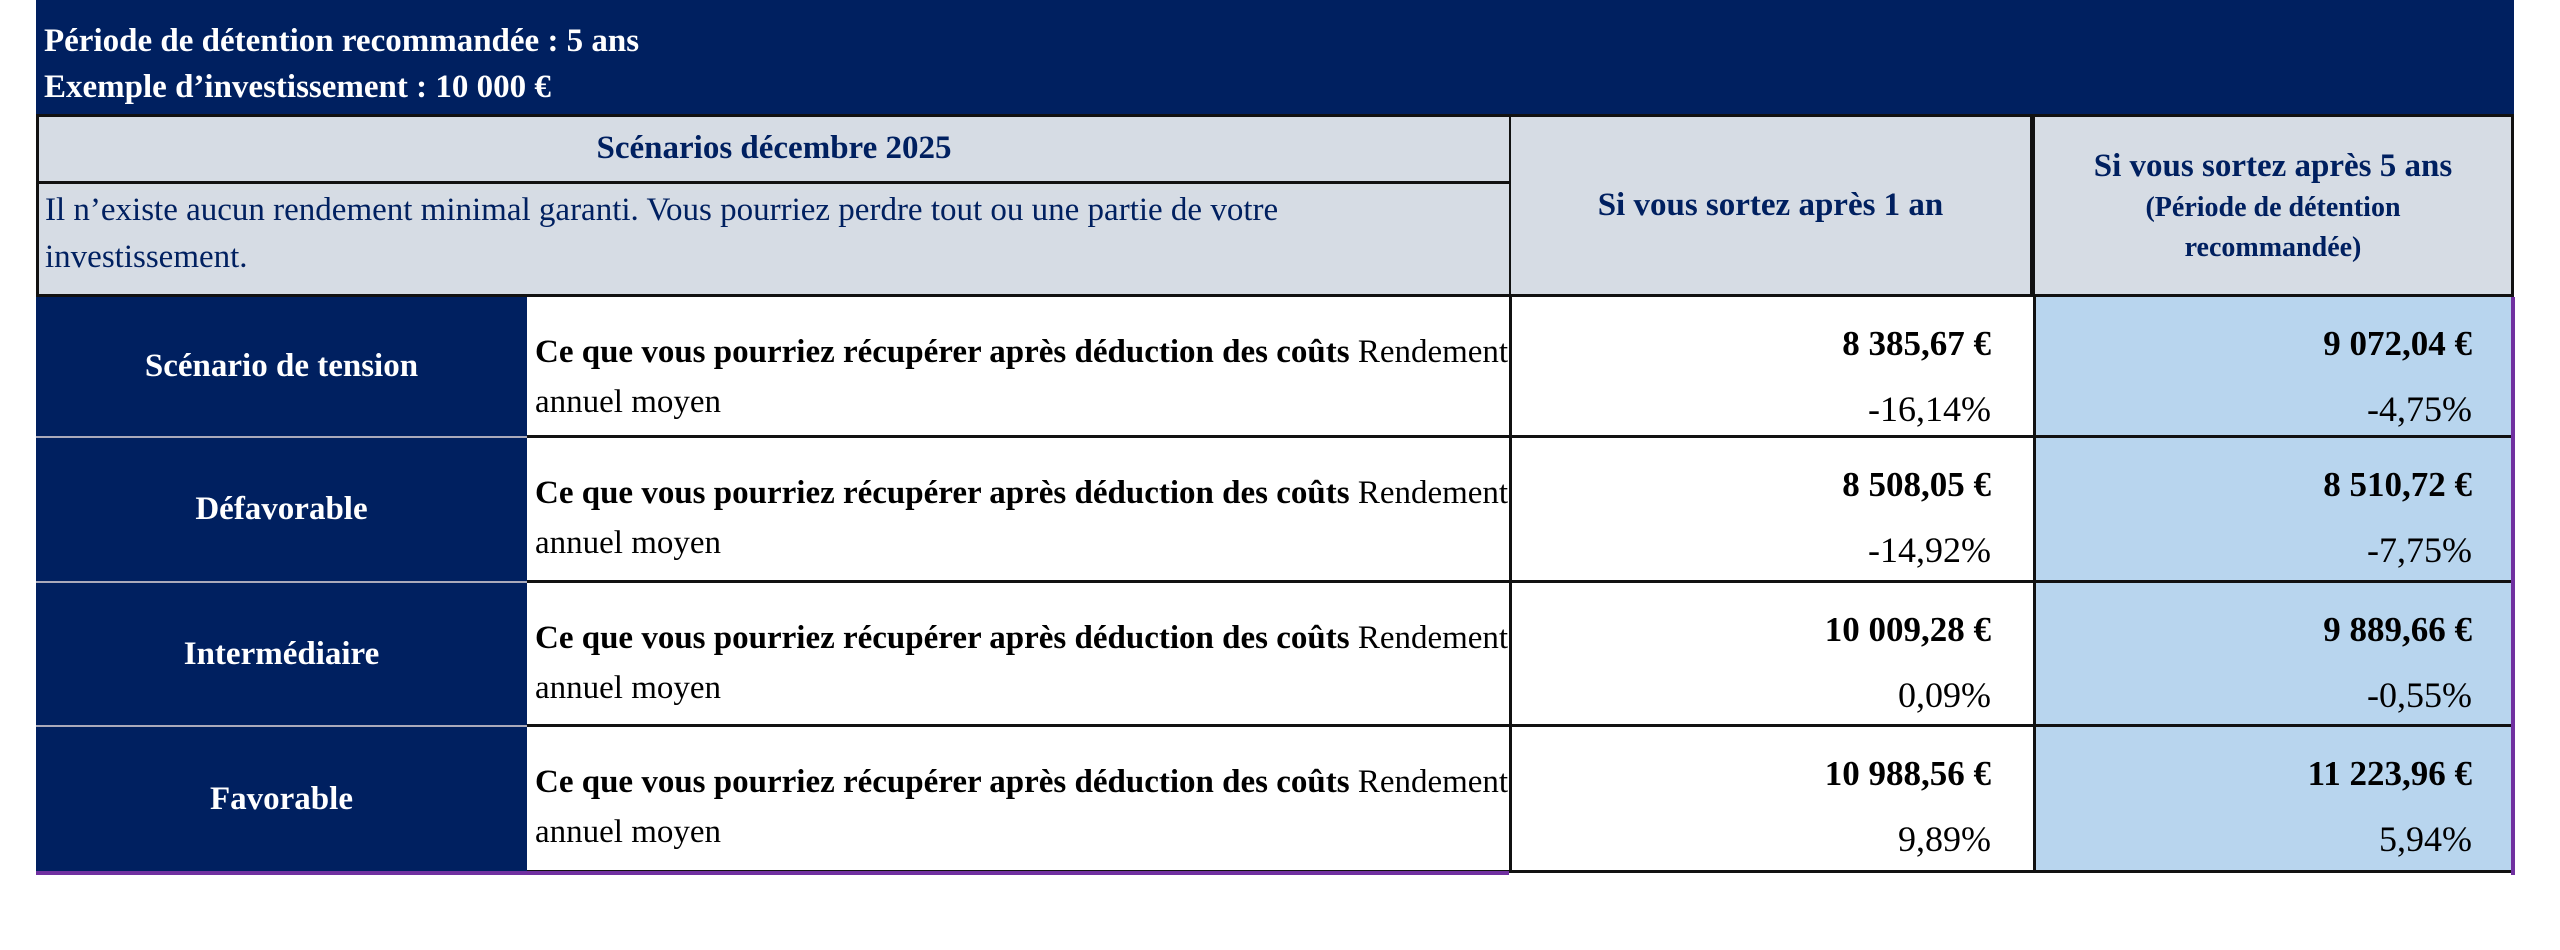 The image size is (2560, 950). I want to click on column-1-year-label: Si vous sortez après 1 an, so click(1770, 205).